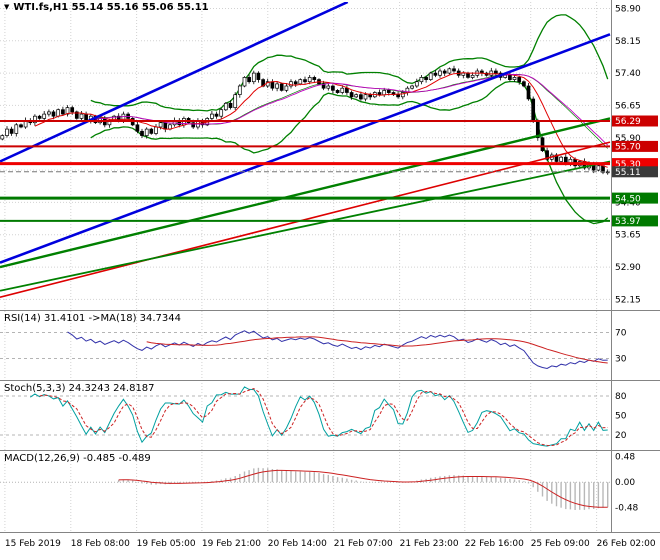  I want to click on svg-text: 0.48, so click(625, 458).